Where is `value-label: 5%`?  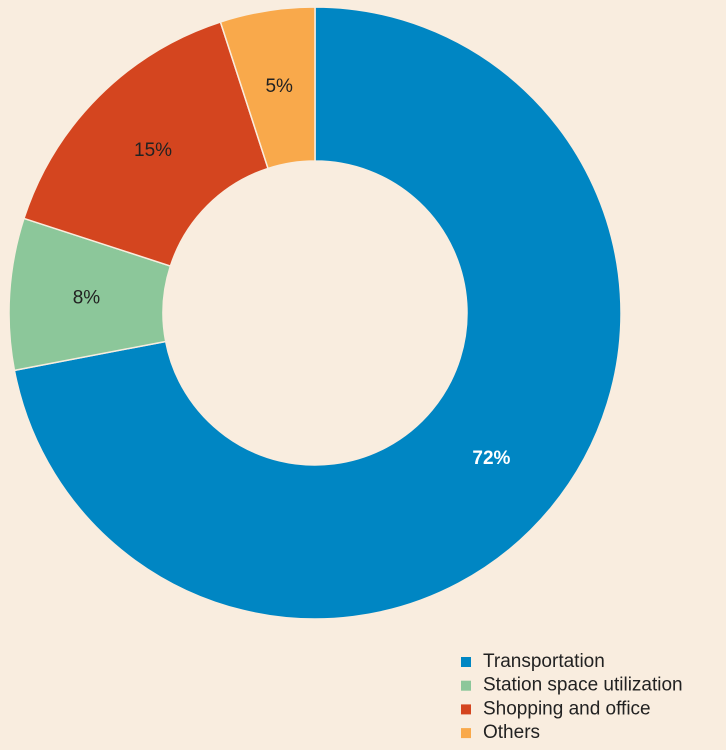
value-label: 5% is located at coordinates (279, 86).